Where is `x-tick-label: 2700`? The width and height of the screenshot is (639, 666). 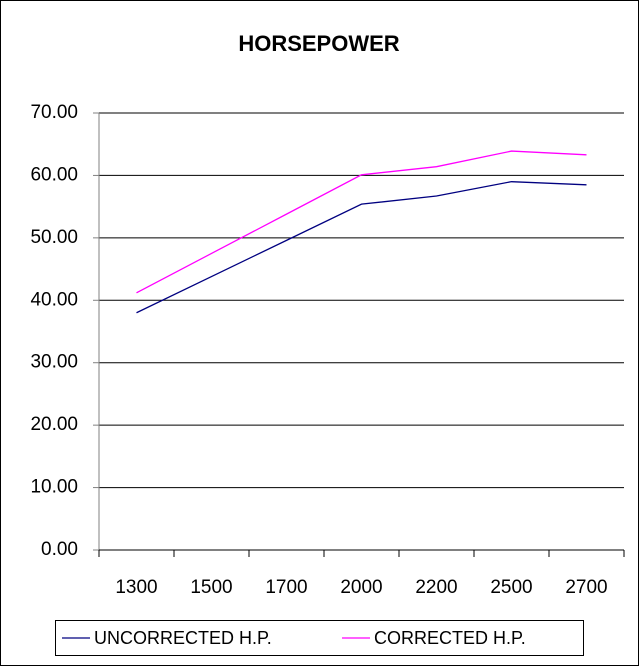 x-tick-label: 2700 is located at coordinates (586, 587).